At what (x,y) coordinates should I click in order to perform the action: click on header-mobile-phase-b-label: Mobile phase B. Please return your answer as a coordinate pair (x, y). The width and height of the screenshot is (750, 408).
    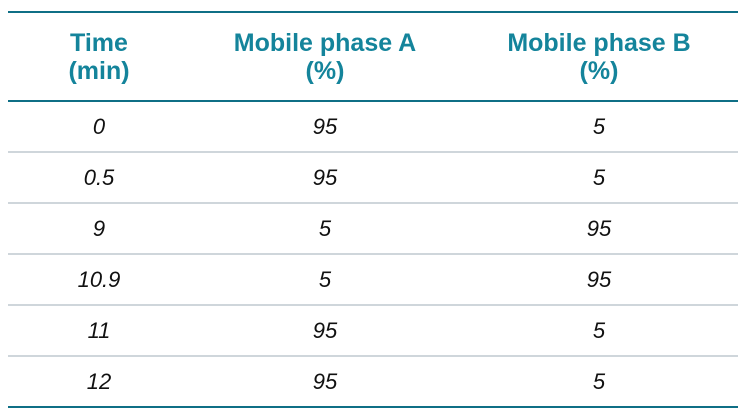
    Looking at the image, I should click on (599, 42).